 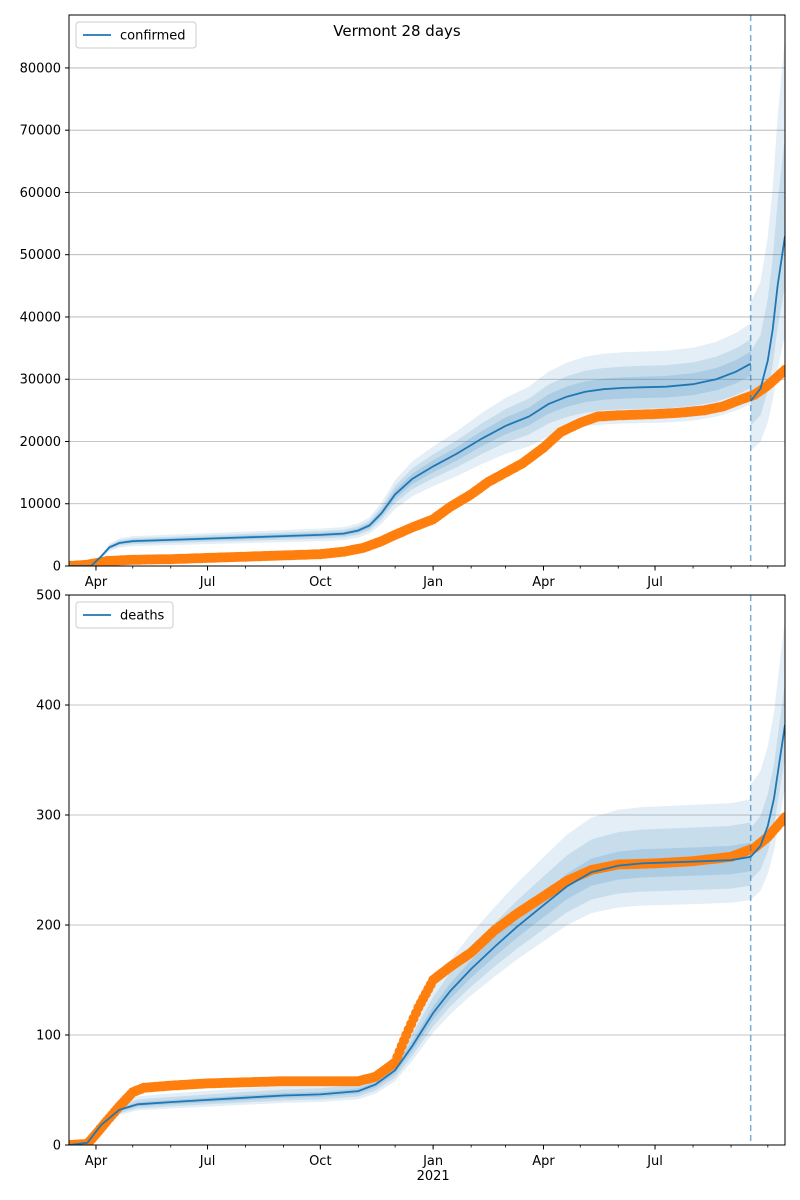 What do you see at coordinates (48, 596) in the screenshot?
I see `y-tick-label: 500` at bounding box center [48, 596].